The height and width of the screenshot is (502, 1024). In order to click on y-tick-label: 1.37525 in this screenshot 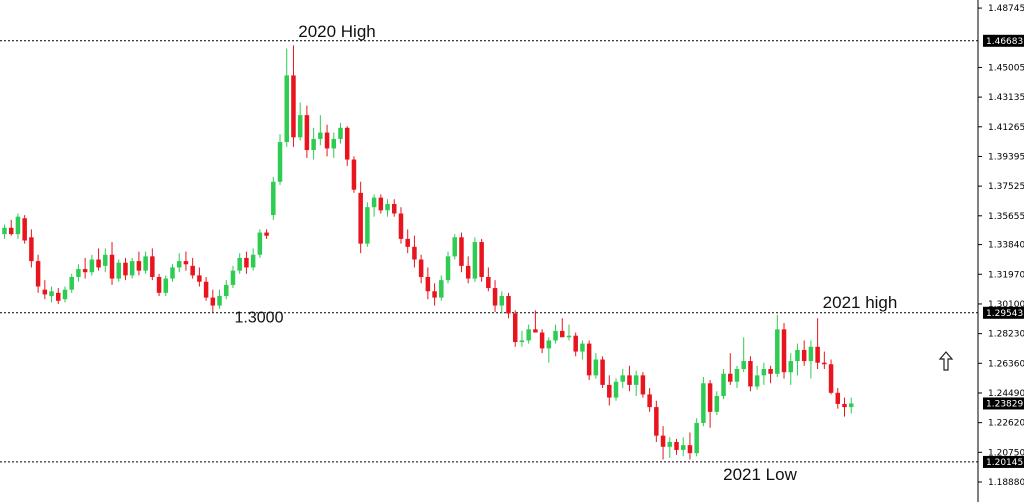, I will do `click(1006, 187)`.